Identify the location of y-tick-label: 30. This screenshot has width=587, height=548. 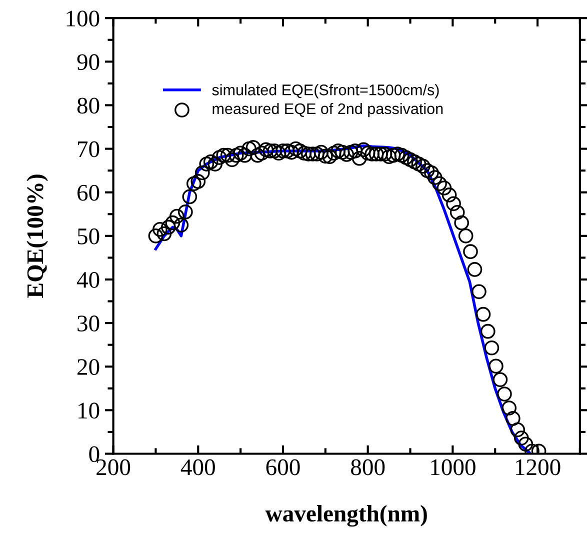
(89, 324).